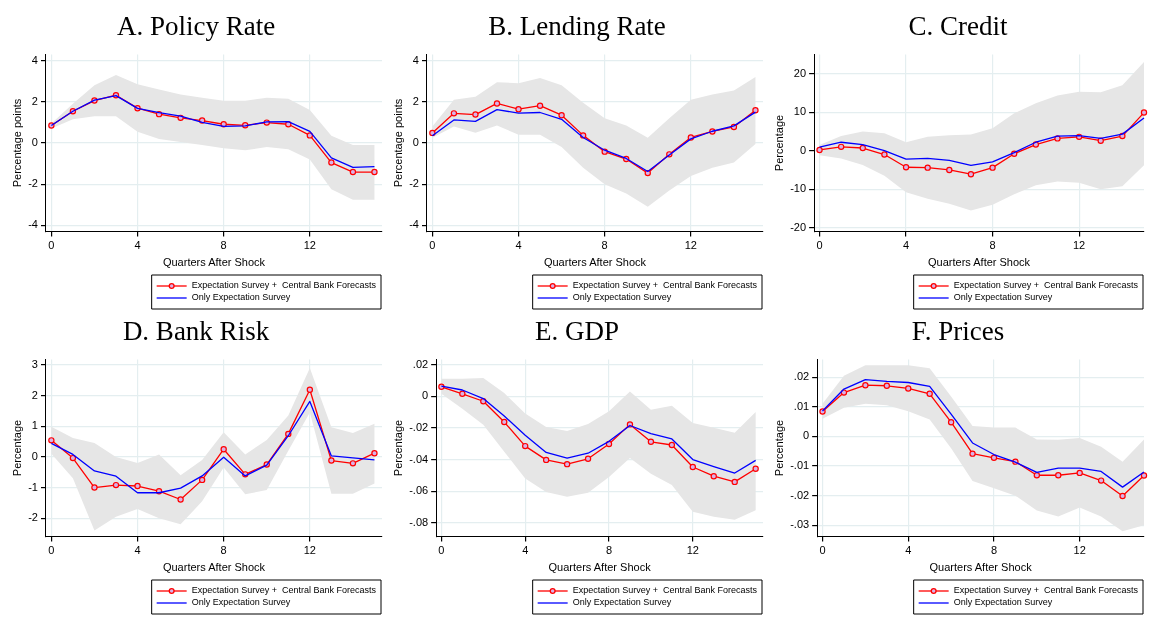  Describe the element at coordinates (196, 331) in the screenshot. I see `chart-title: D. Bank Risk` at that location.